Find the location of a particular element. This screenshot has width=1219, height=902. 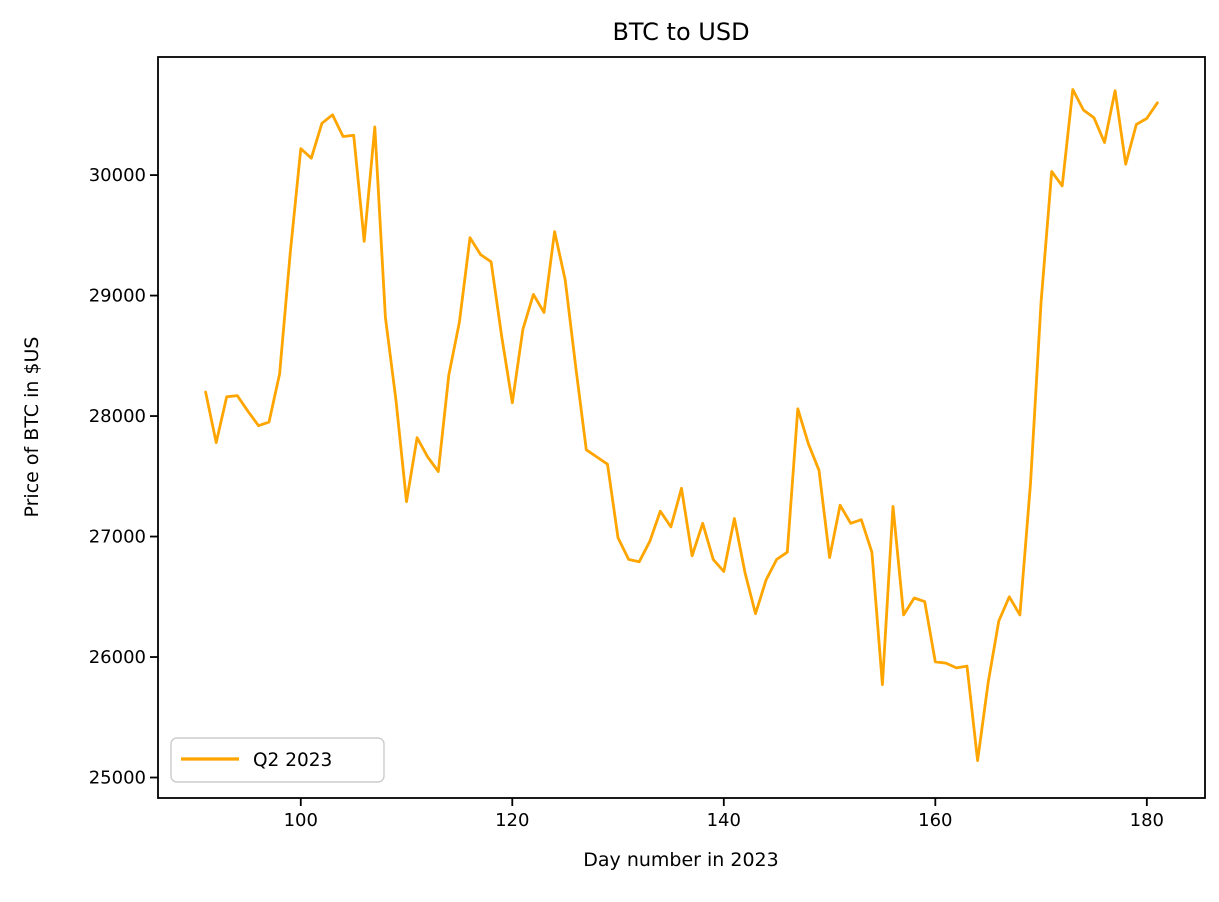

x-tick-label: 140 is located at coordinates (724, 820).